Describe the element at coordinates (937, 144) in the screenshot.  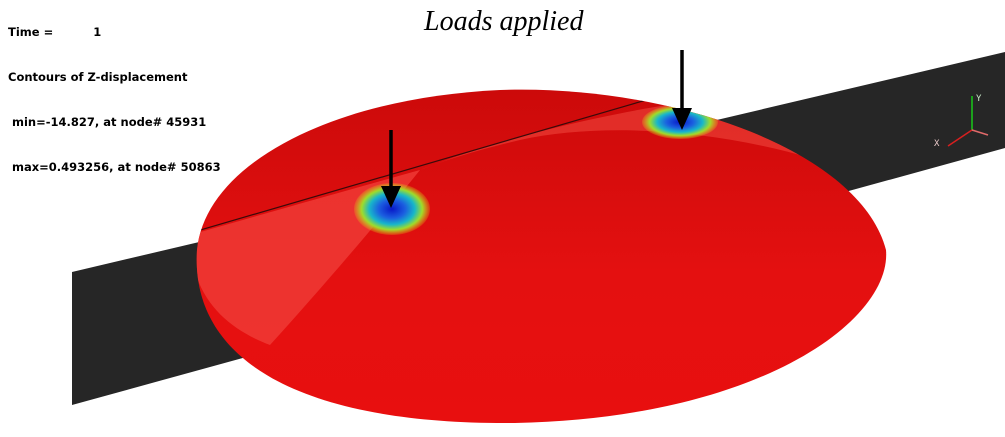
I see `triad-x-label: X` at that location.